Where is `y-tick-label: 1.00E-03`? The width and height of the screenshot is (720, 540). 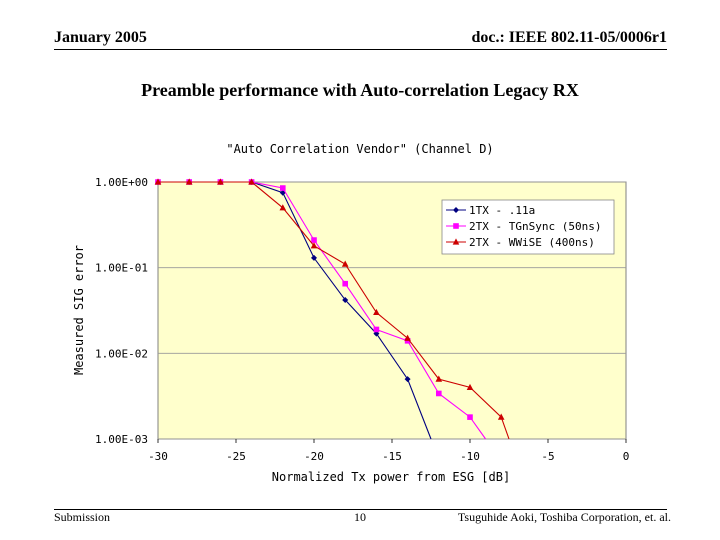
y-tick-label: 1.00E-03 is located at coordinates (121, 439).